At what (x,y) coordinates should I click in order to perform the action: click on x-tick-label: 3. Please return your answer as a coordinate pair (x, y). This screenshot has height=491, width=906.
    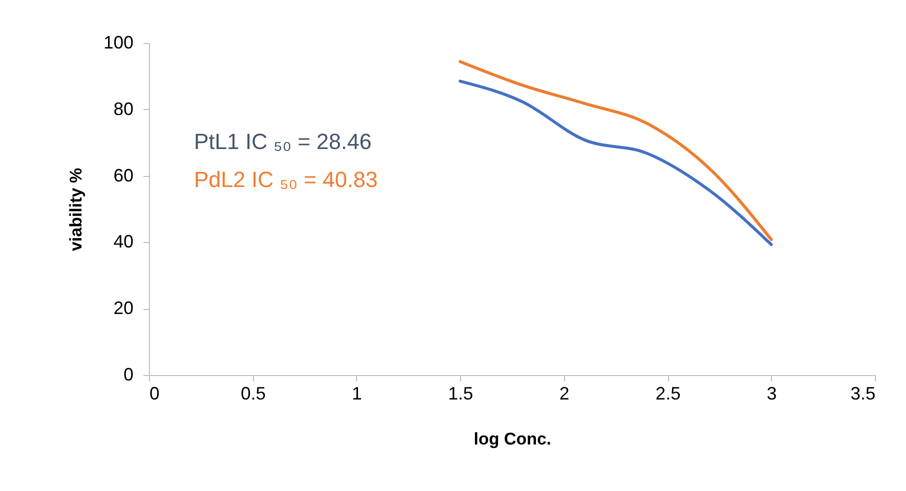
    Looking at the image, I should click on (771, 394).